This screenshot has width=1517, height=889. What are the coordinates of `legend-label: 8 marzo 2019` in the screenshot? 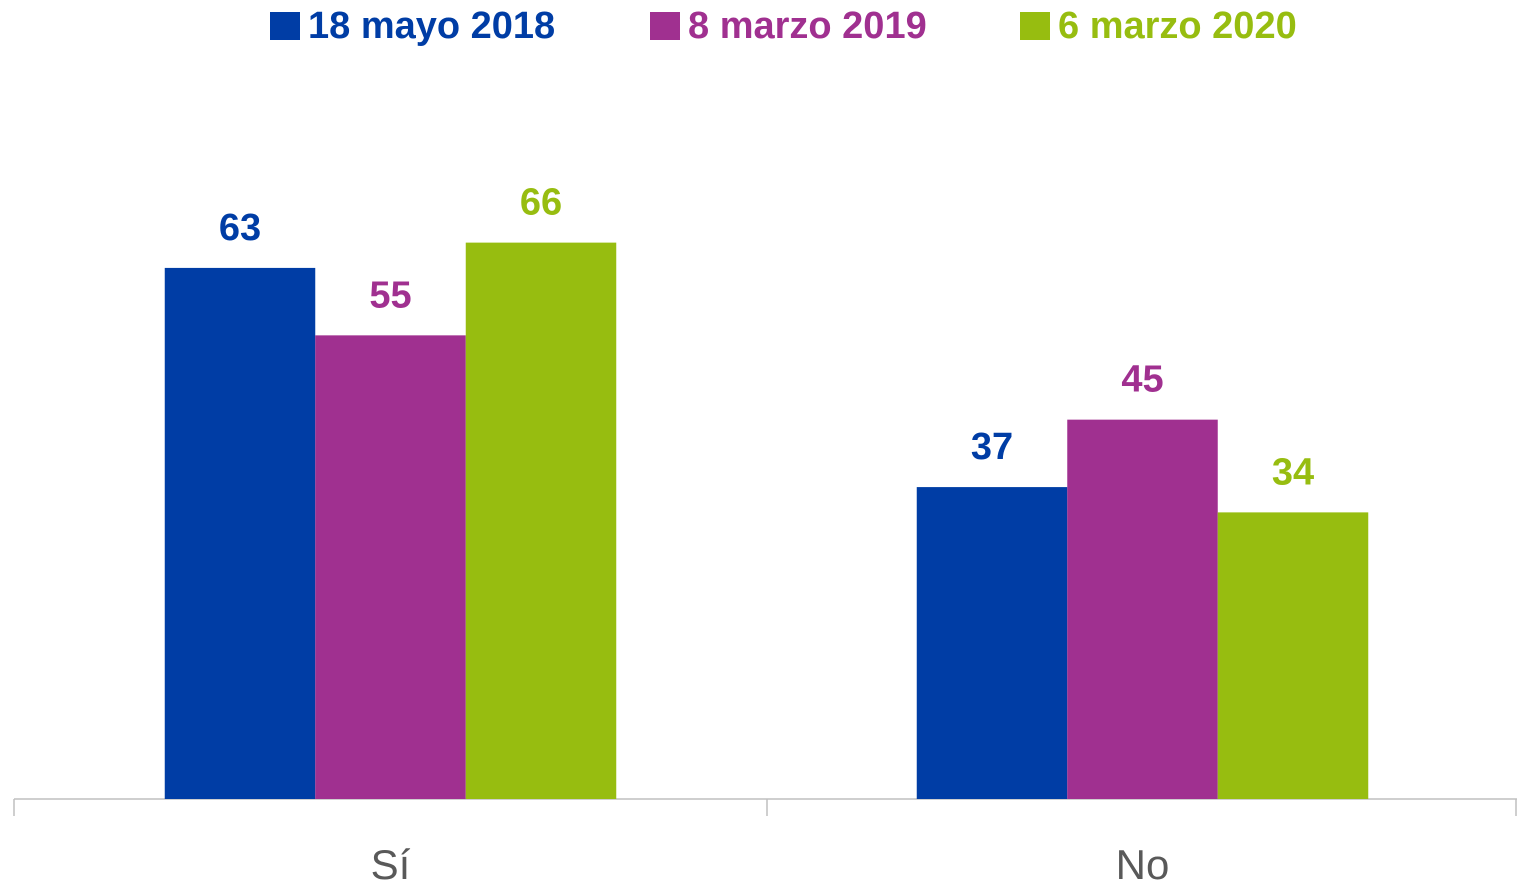 It's located at (807, 26).